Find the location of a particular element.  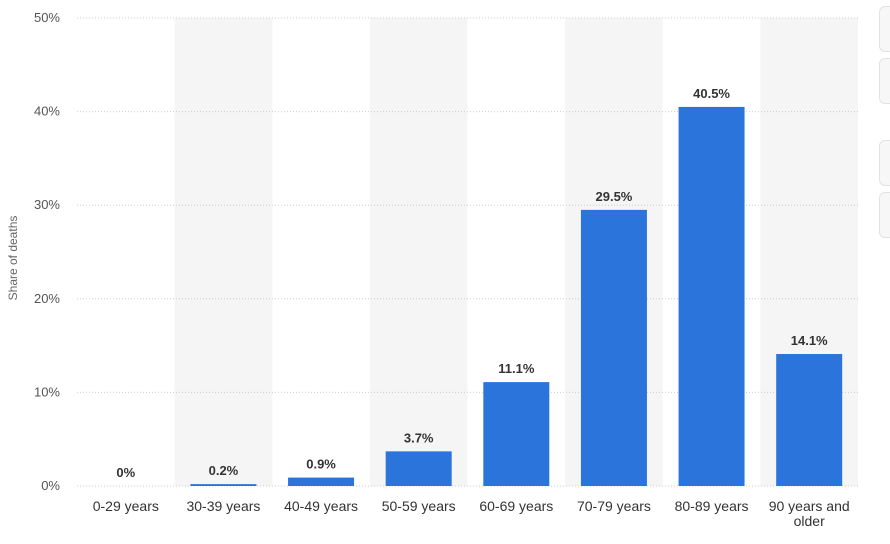

x-tick-label: 40-49 years is located at coordinates (321, 506).